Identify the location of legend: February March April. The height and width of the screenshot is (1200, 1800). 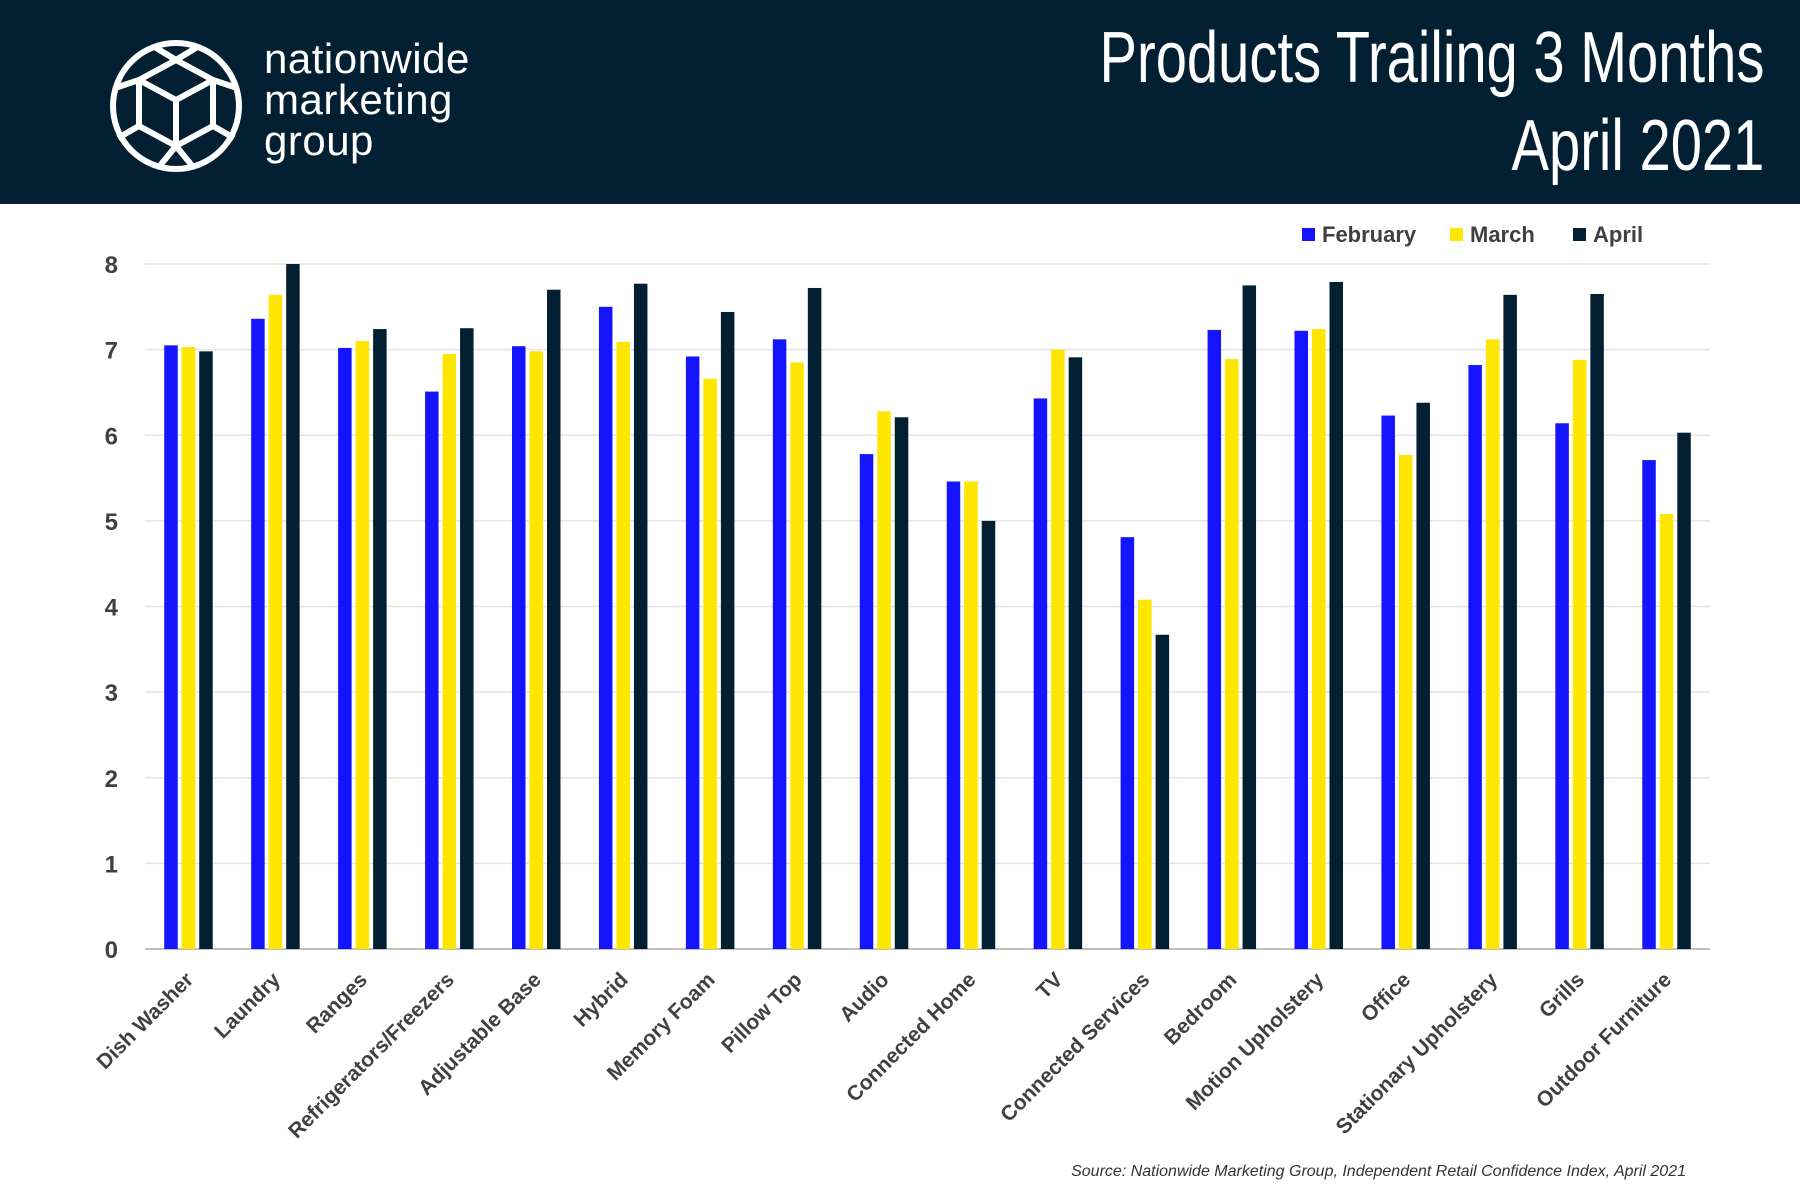
(1472, 234).